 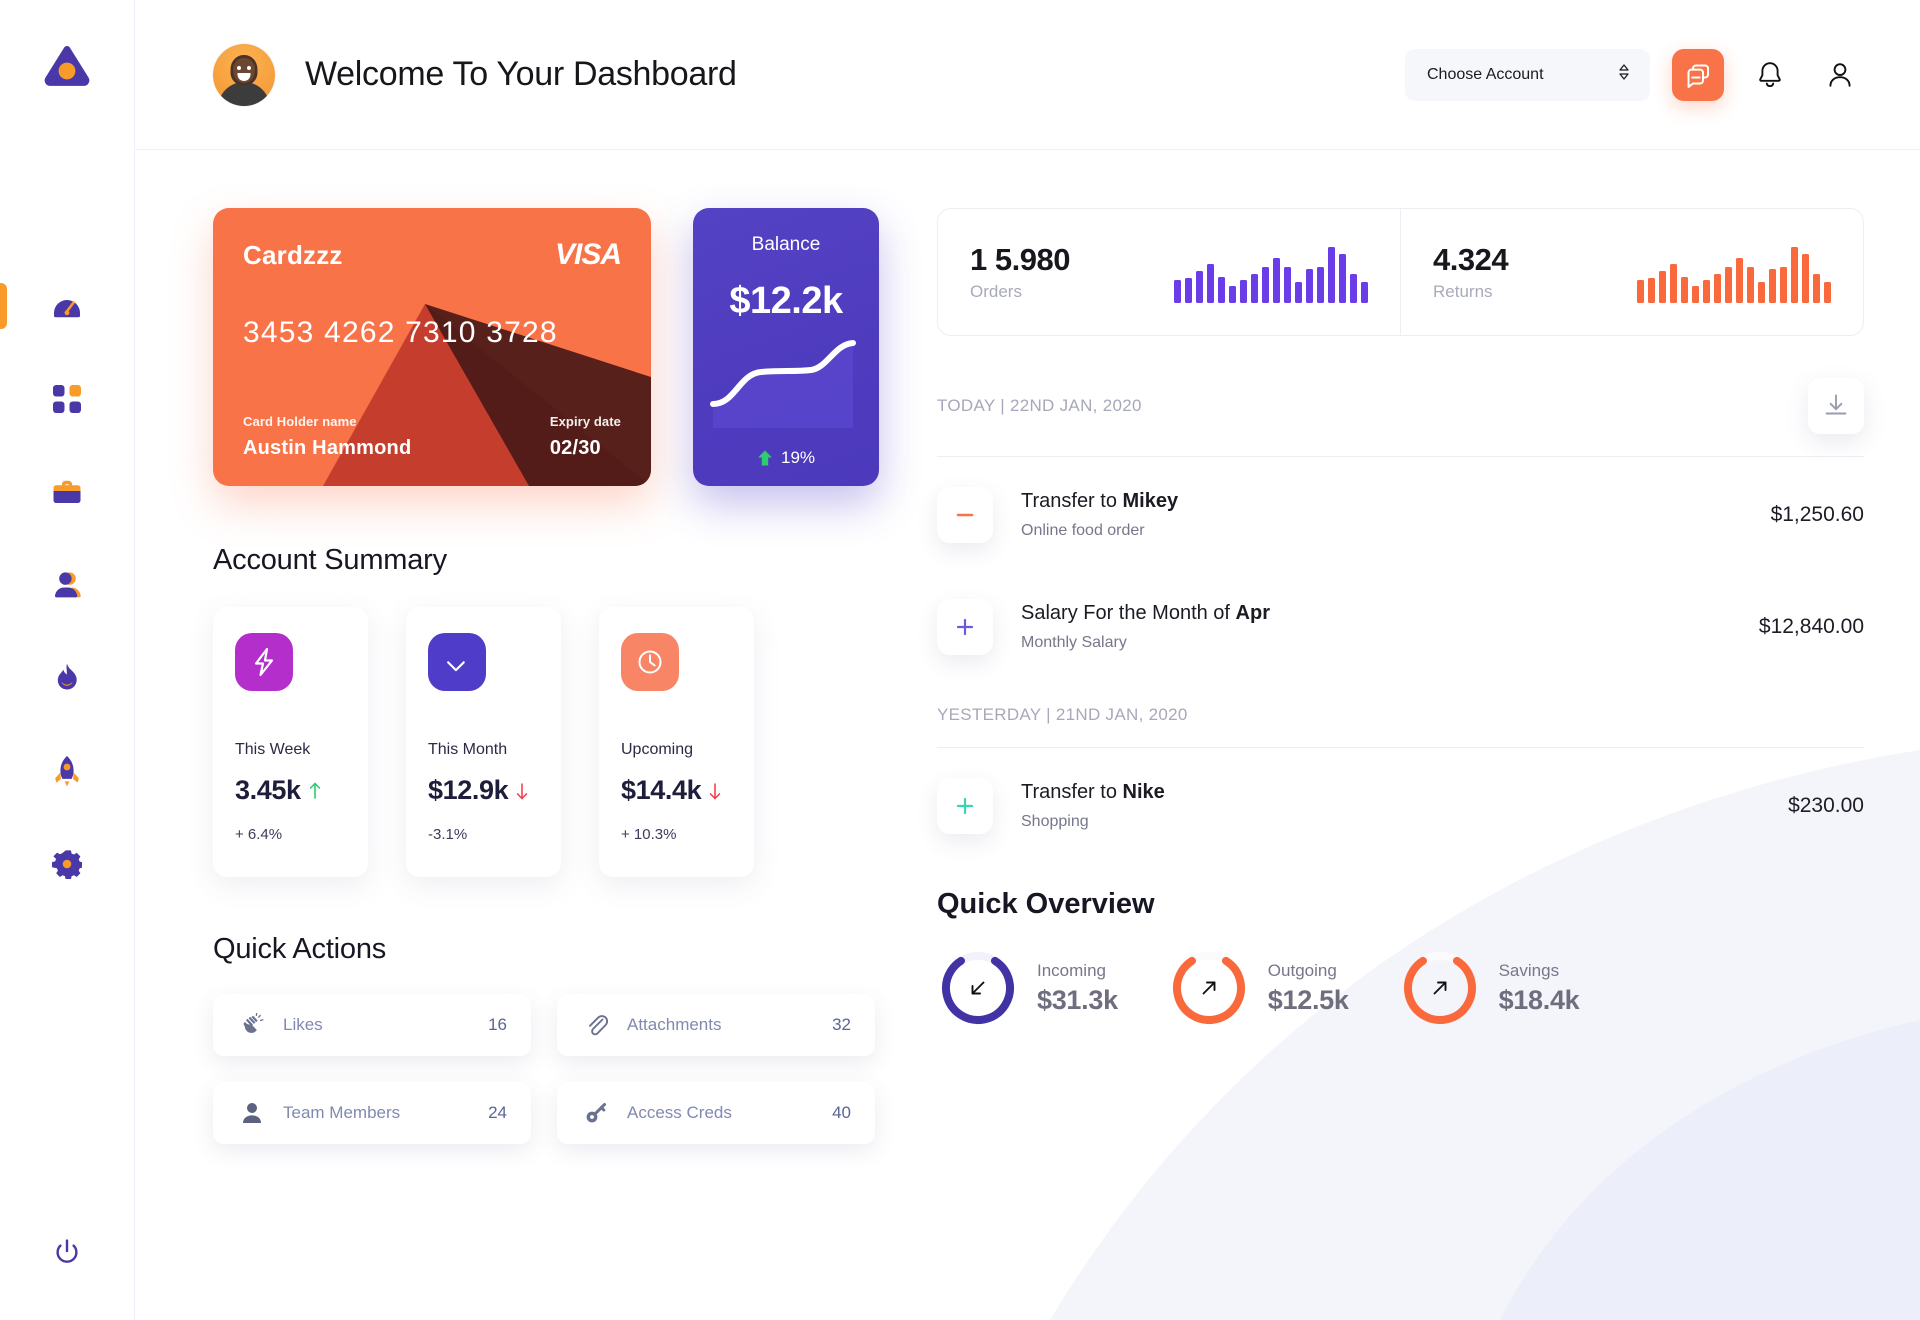 What do you see at coordinates (400, 332) in the screenshot?
I see `card-number: 3453 4262 7310 3728` at bounding box center [400, 332].